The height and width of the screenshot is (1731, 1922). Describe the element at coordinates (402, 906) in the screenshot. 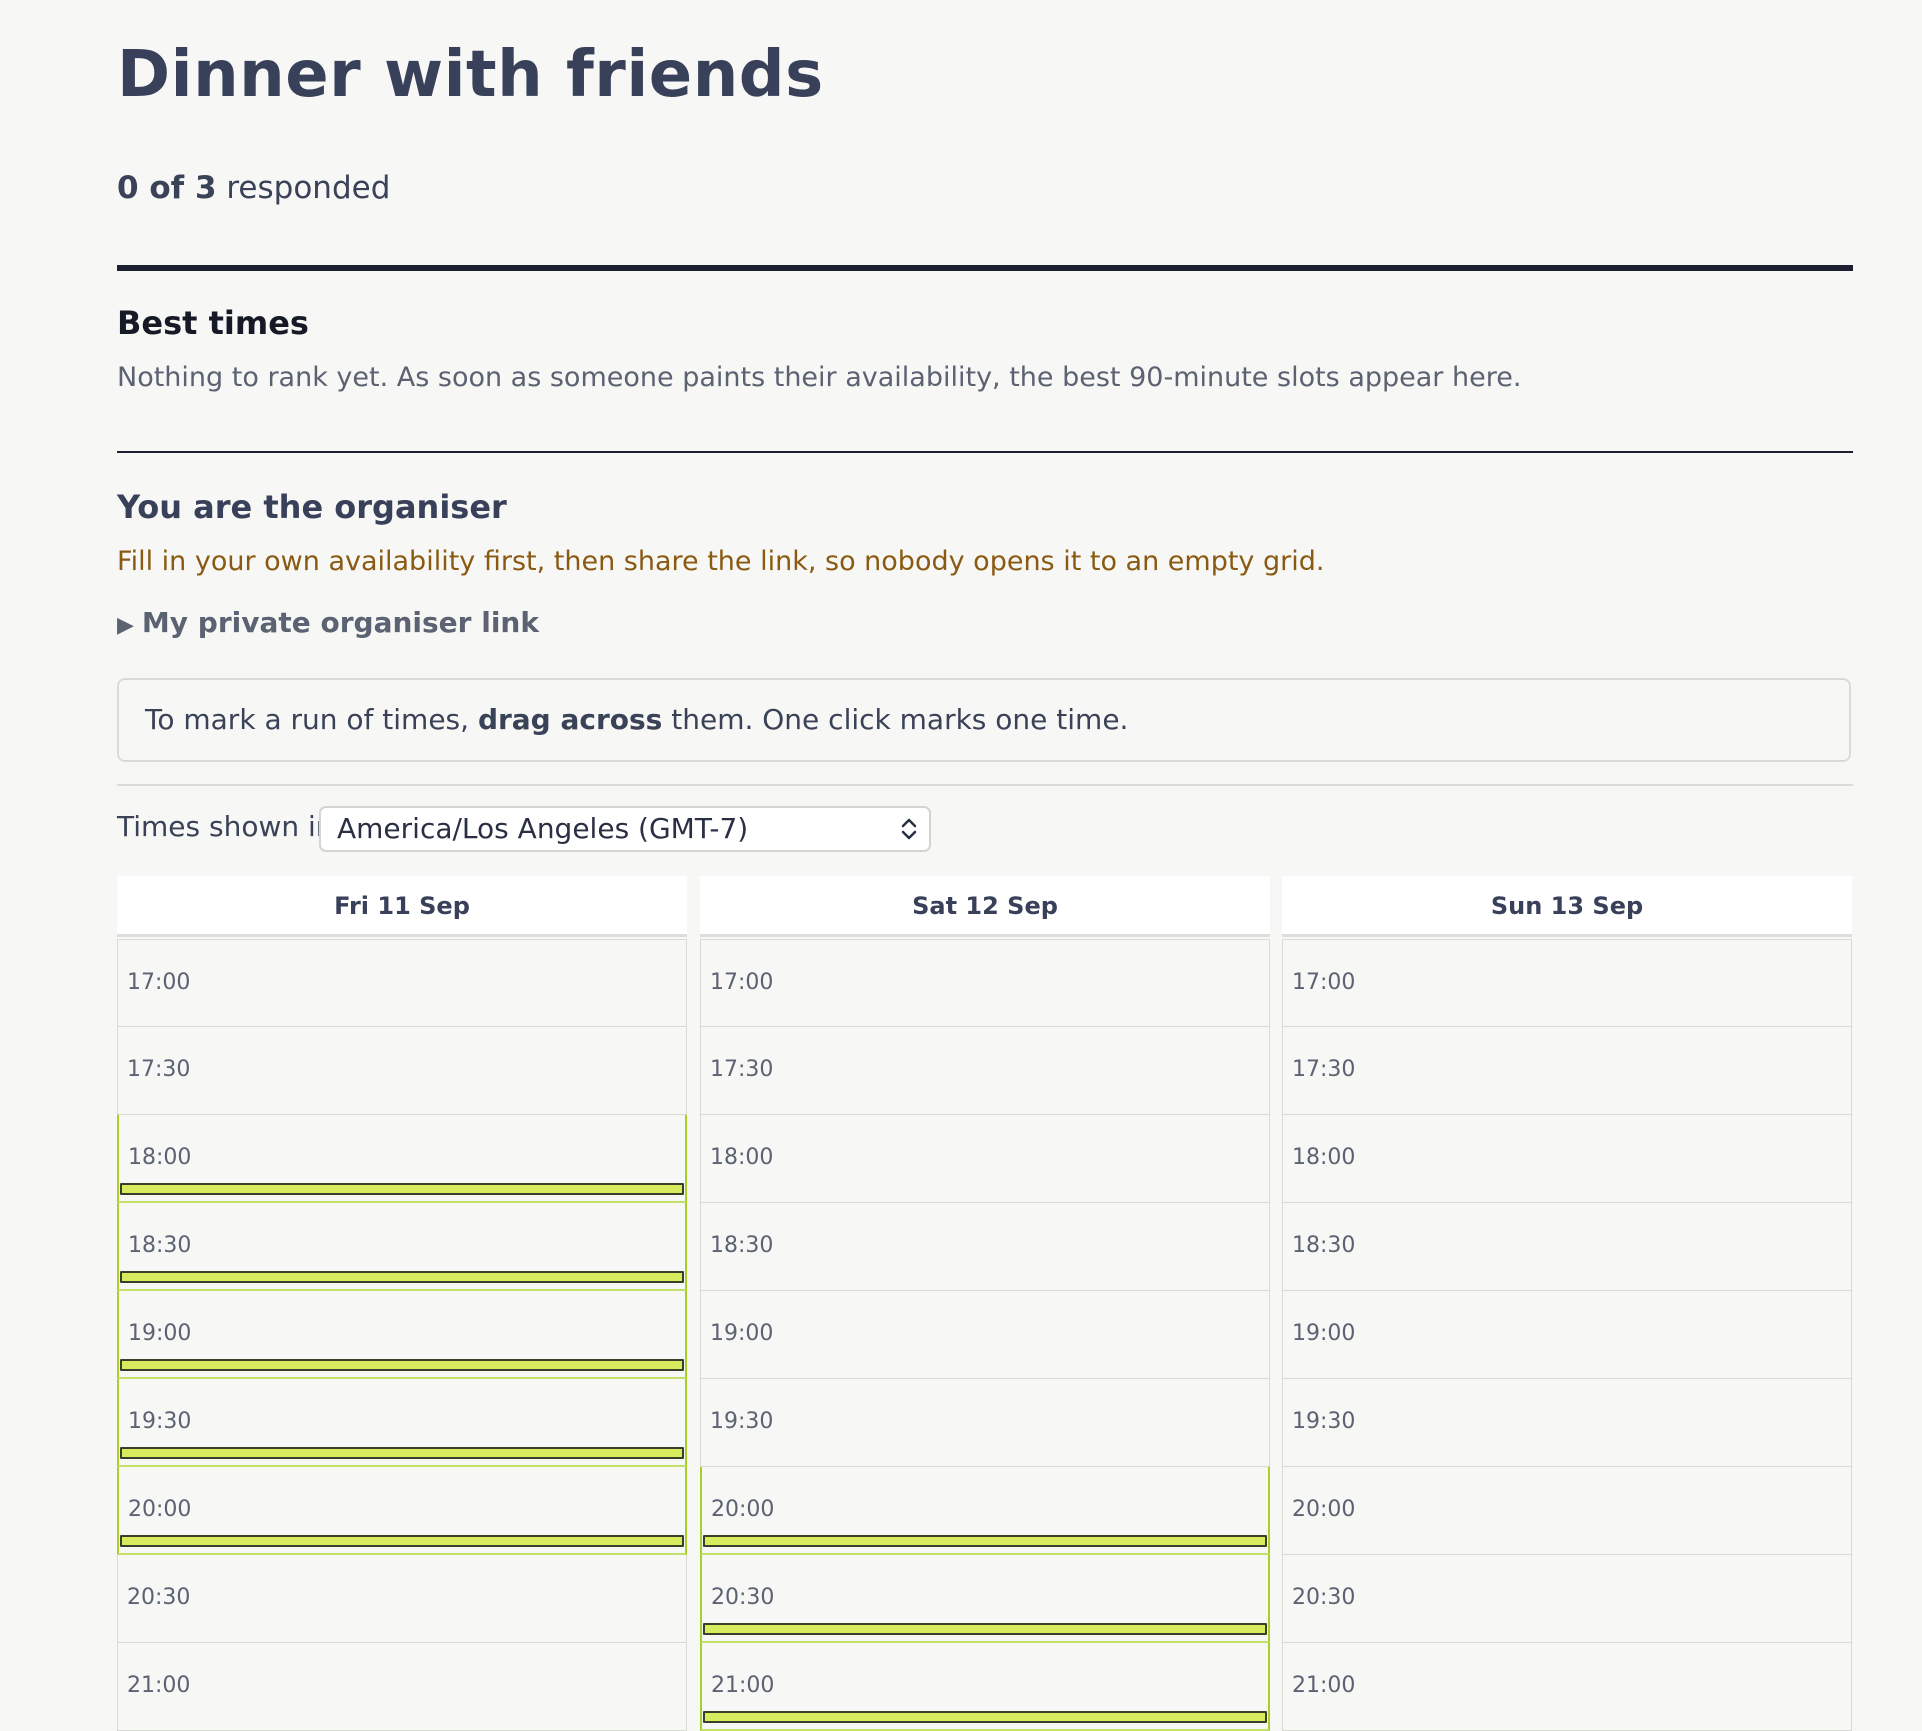

I see `day-header: Fri 11 Sep` at that location.